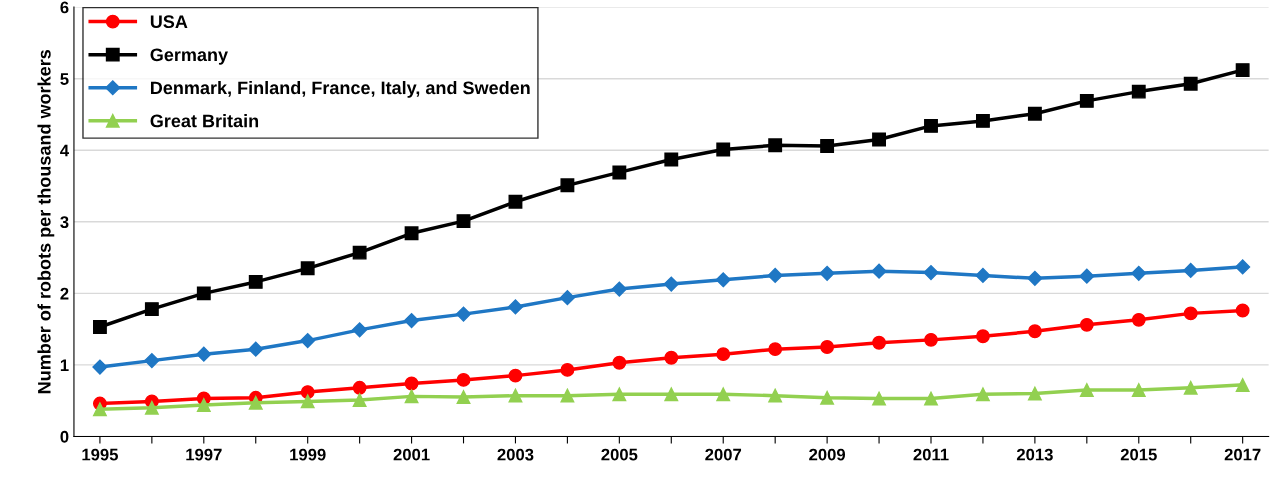 Image resolution: width=1275 pixels, height=477 pixels. I want to click on legend-label: USA, so click(169, 22).